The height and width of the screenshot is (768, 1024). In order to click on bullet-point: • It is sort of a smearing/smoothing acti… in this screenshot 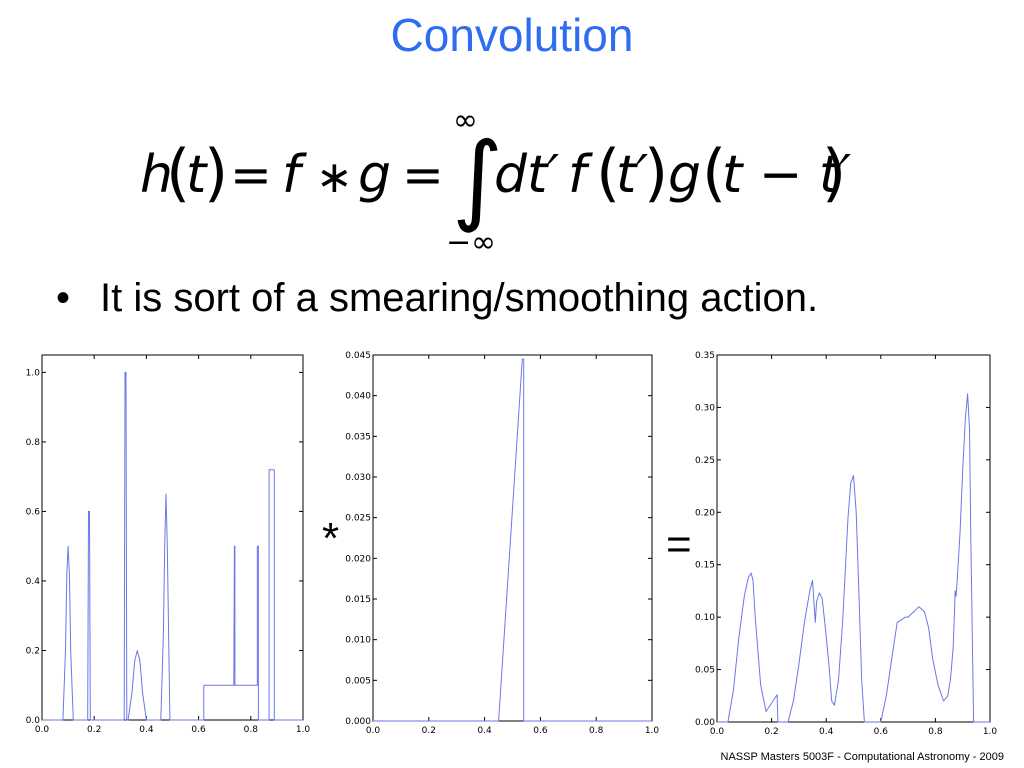, I will do `click(437, 298)`.